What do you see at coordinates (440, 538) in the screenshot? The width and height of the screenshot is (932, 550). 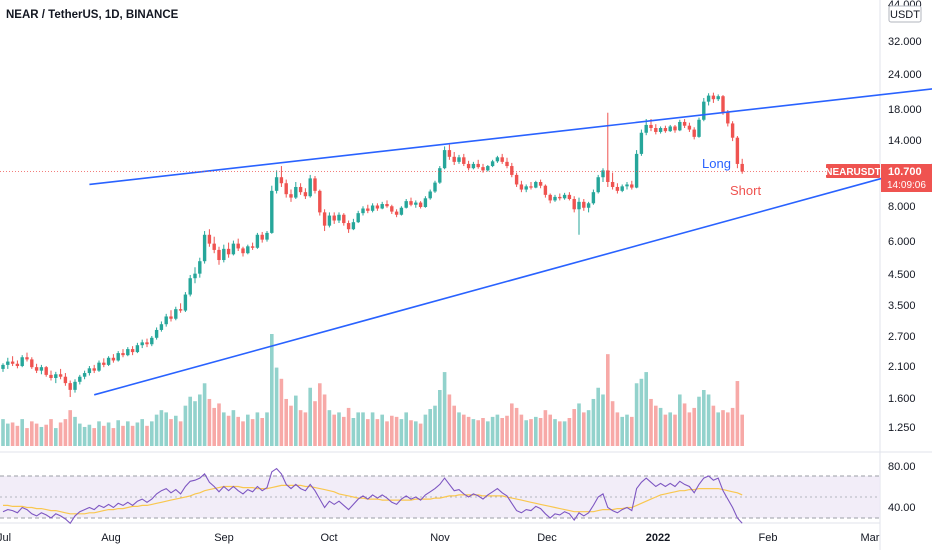 I see `time-axis: Jul Aug Sep Oct Nov Dec 2022 Feb Mar` at bounding box center [440, 538].